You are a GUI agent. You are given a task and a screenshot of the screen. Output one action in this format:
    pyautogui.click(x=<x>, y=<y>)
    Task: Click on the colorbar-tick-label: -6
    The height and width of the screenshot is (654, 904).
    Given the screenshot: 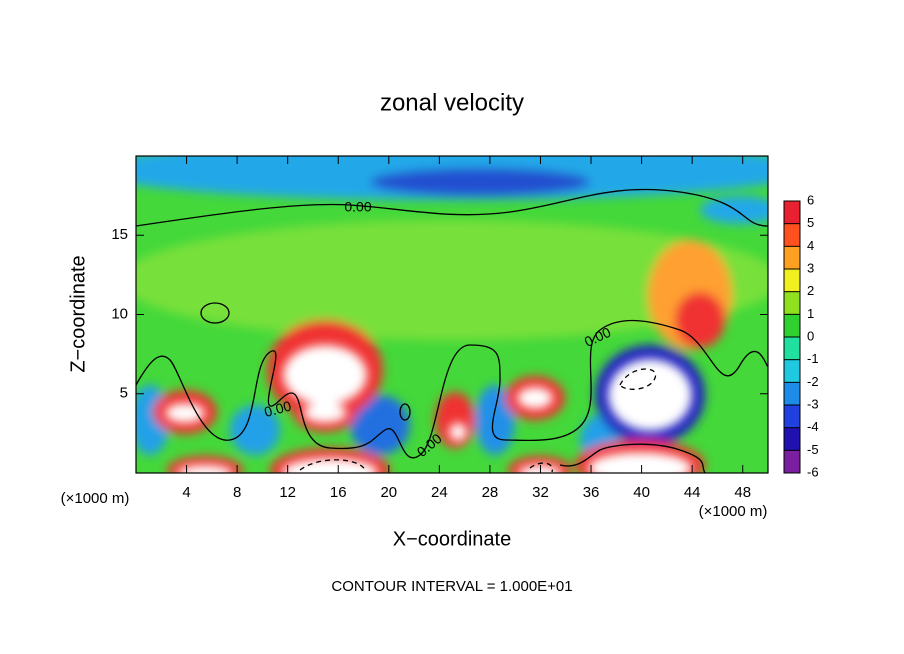 What is the action you would take?
    pyautogui.click(x=813, y=471)
    